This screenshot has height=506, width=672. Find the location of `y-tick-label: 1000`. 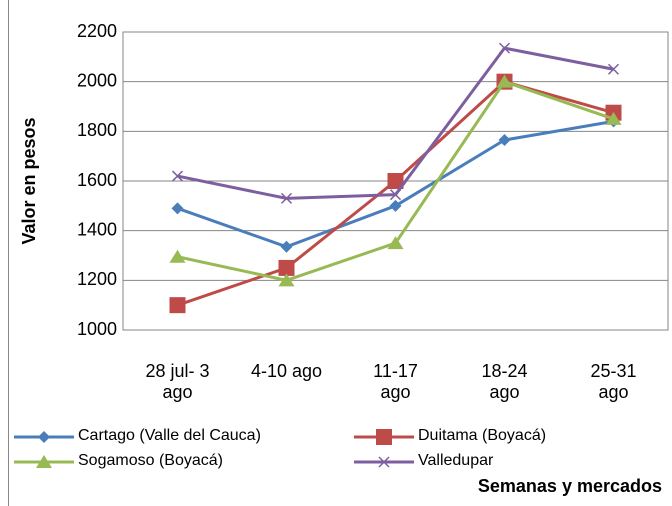

y-tick-label: 1000 is located at coordinates (97, 329).